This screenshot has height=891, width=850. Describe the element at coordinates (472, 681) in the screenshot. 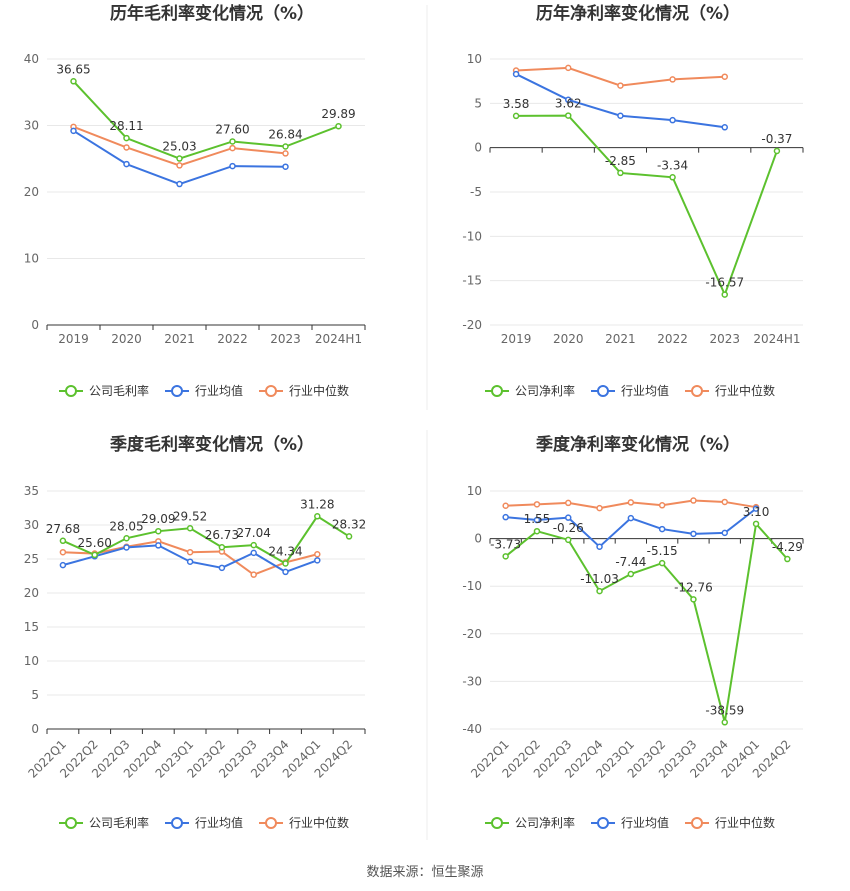

I see `y-tick-label: -30` at that location.